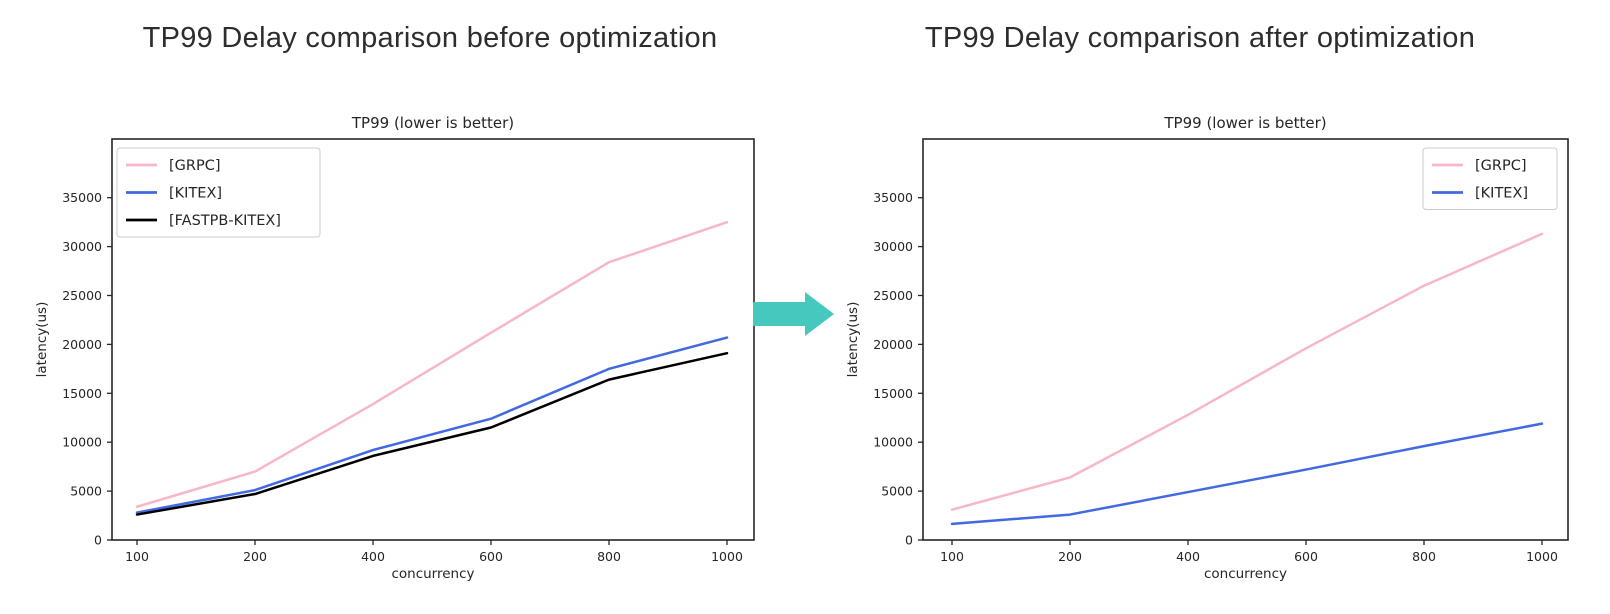 This screenshot has width=1610, height=614. I want to click on after-heading: TP99 Delay comparison after optimization, so click(1200, 38).